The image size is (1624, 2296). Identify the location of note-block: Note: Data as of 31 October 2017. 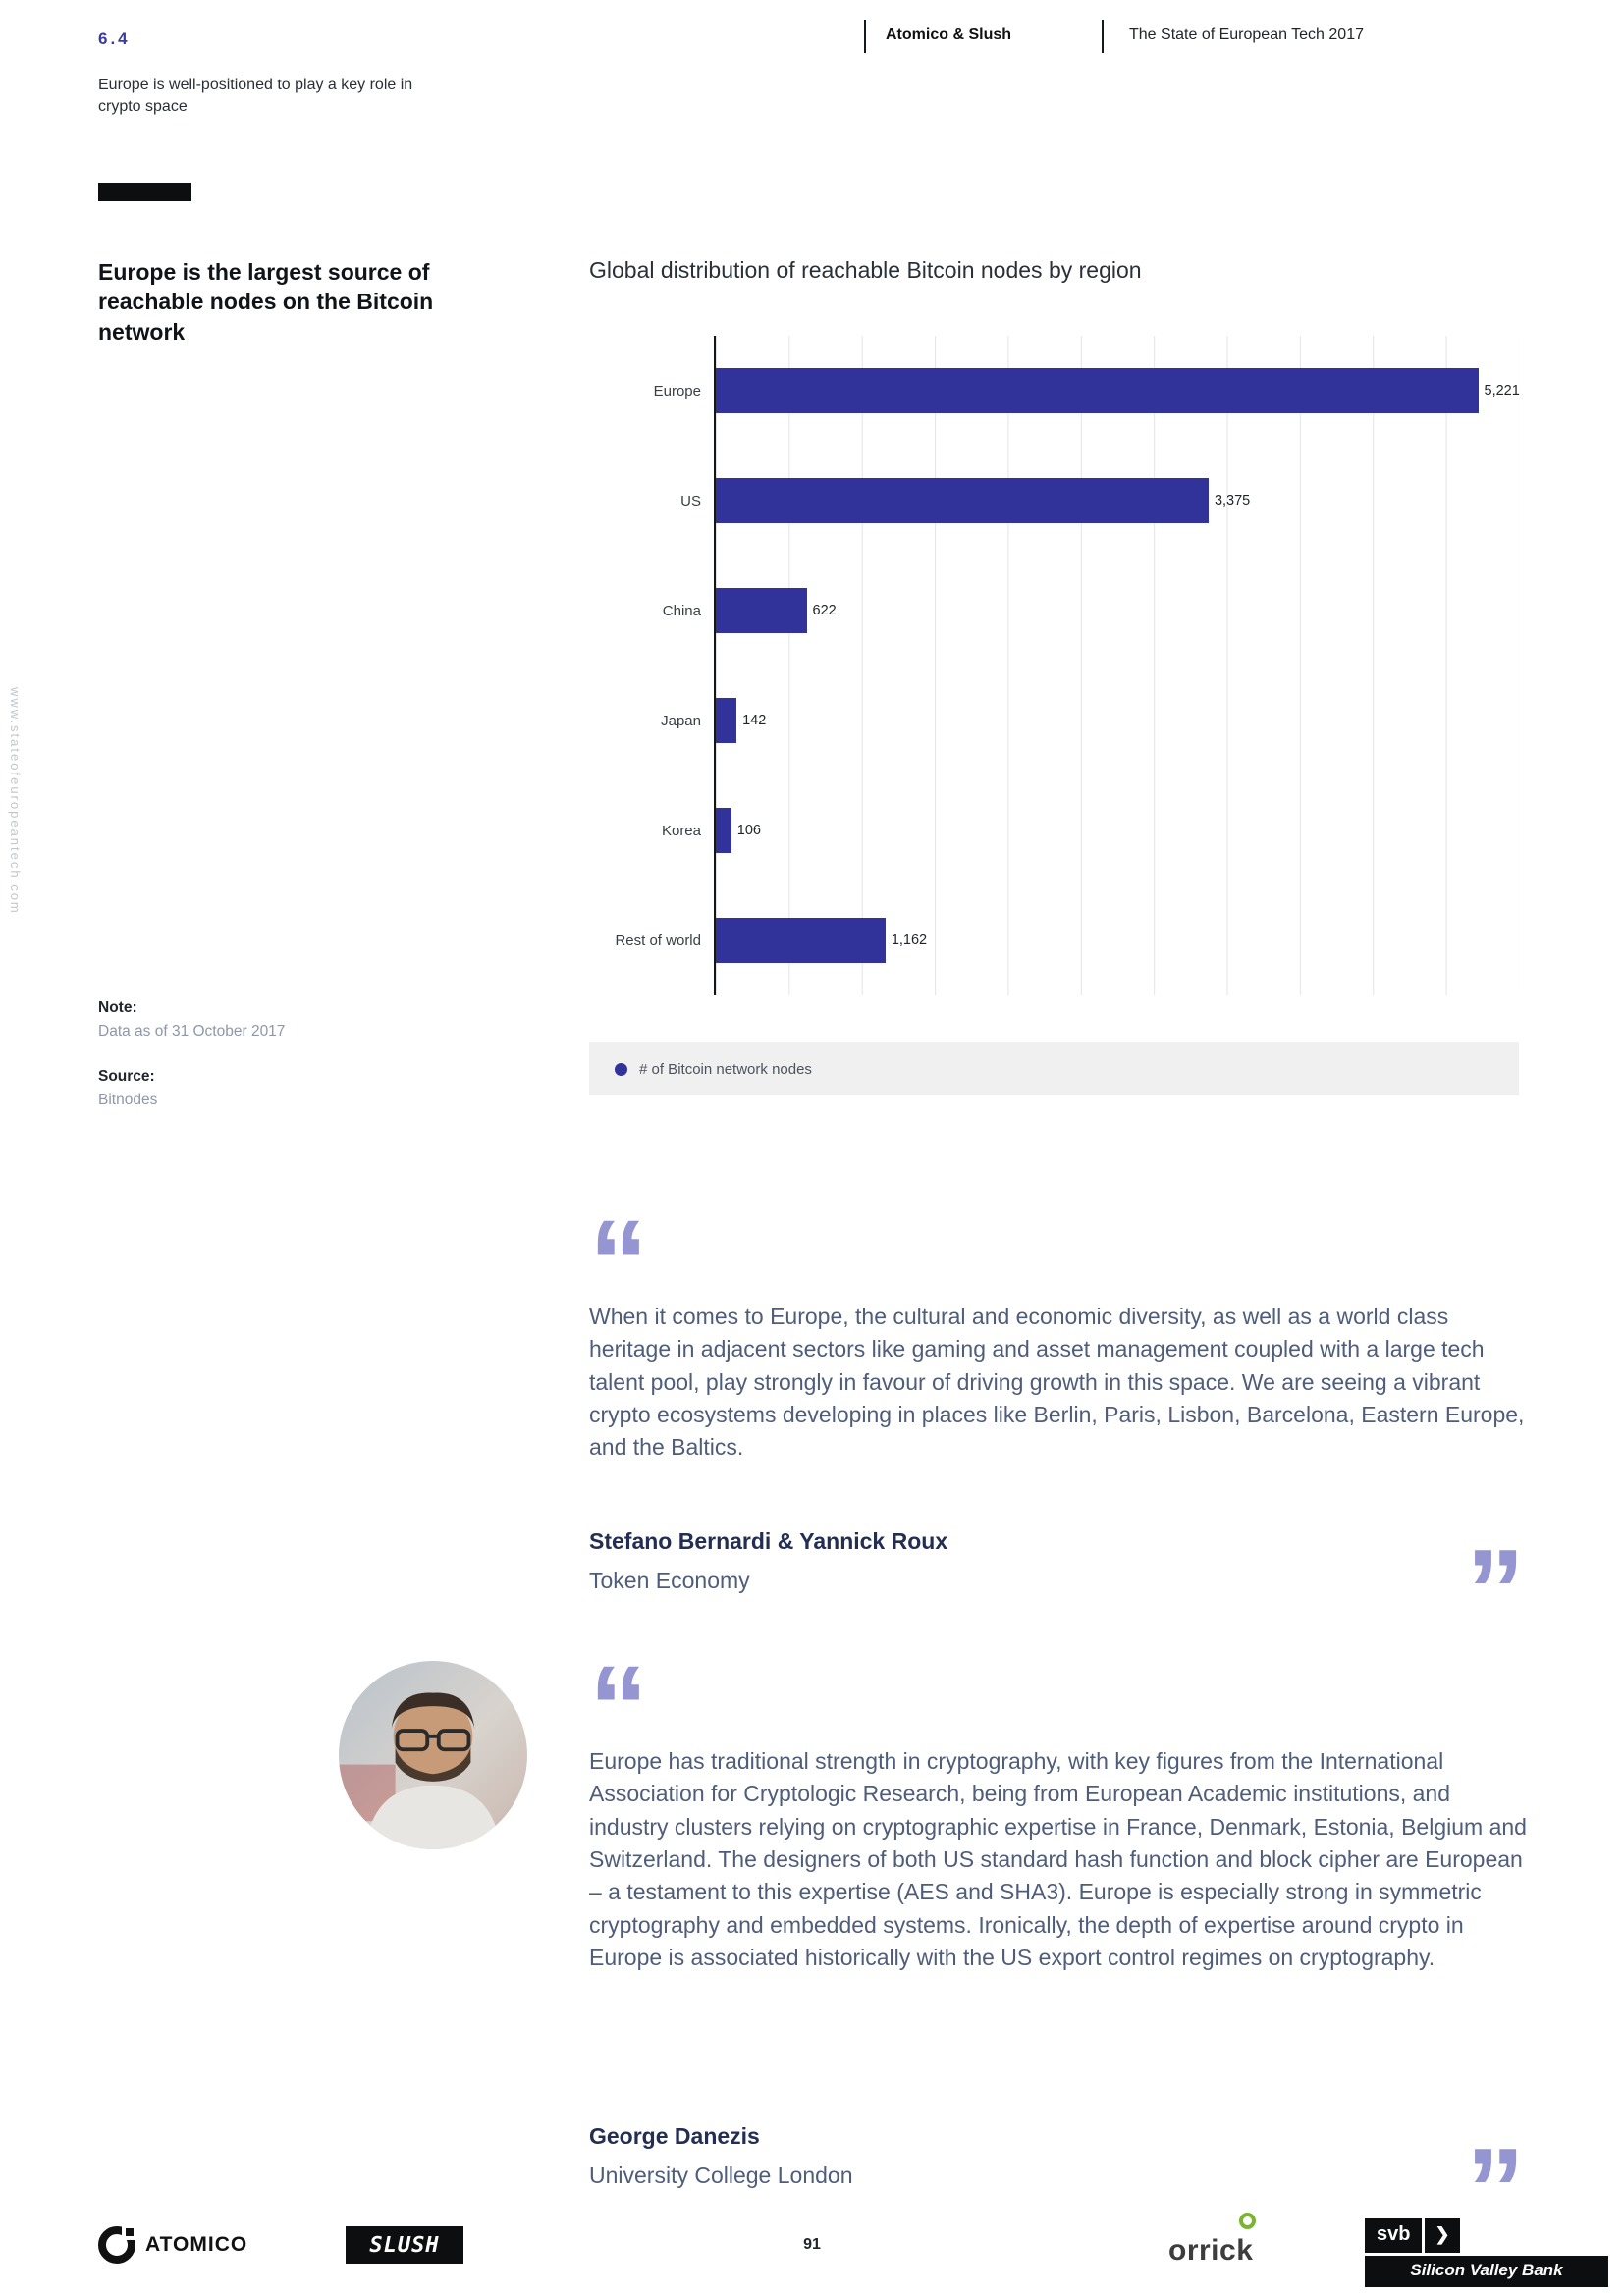
(191, 1020).